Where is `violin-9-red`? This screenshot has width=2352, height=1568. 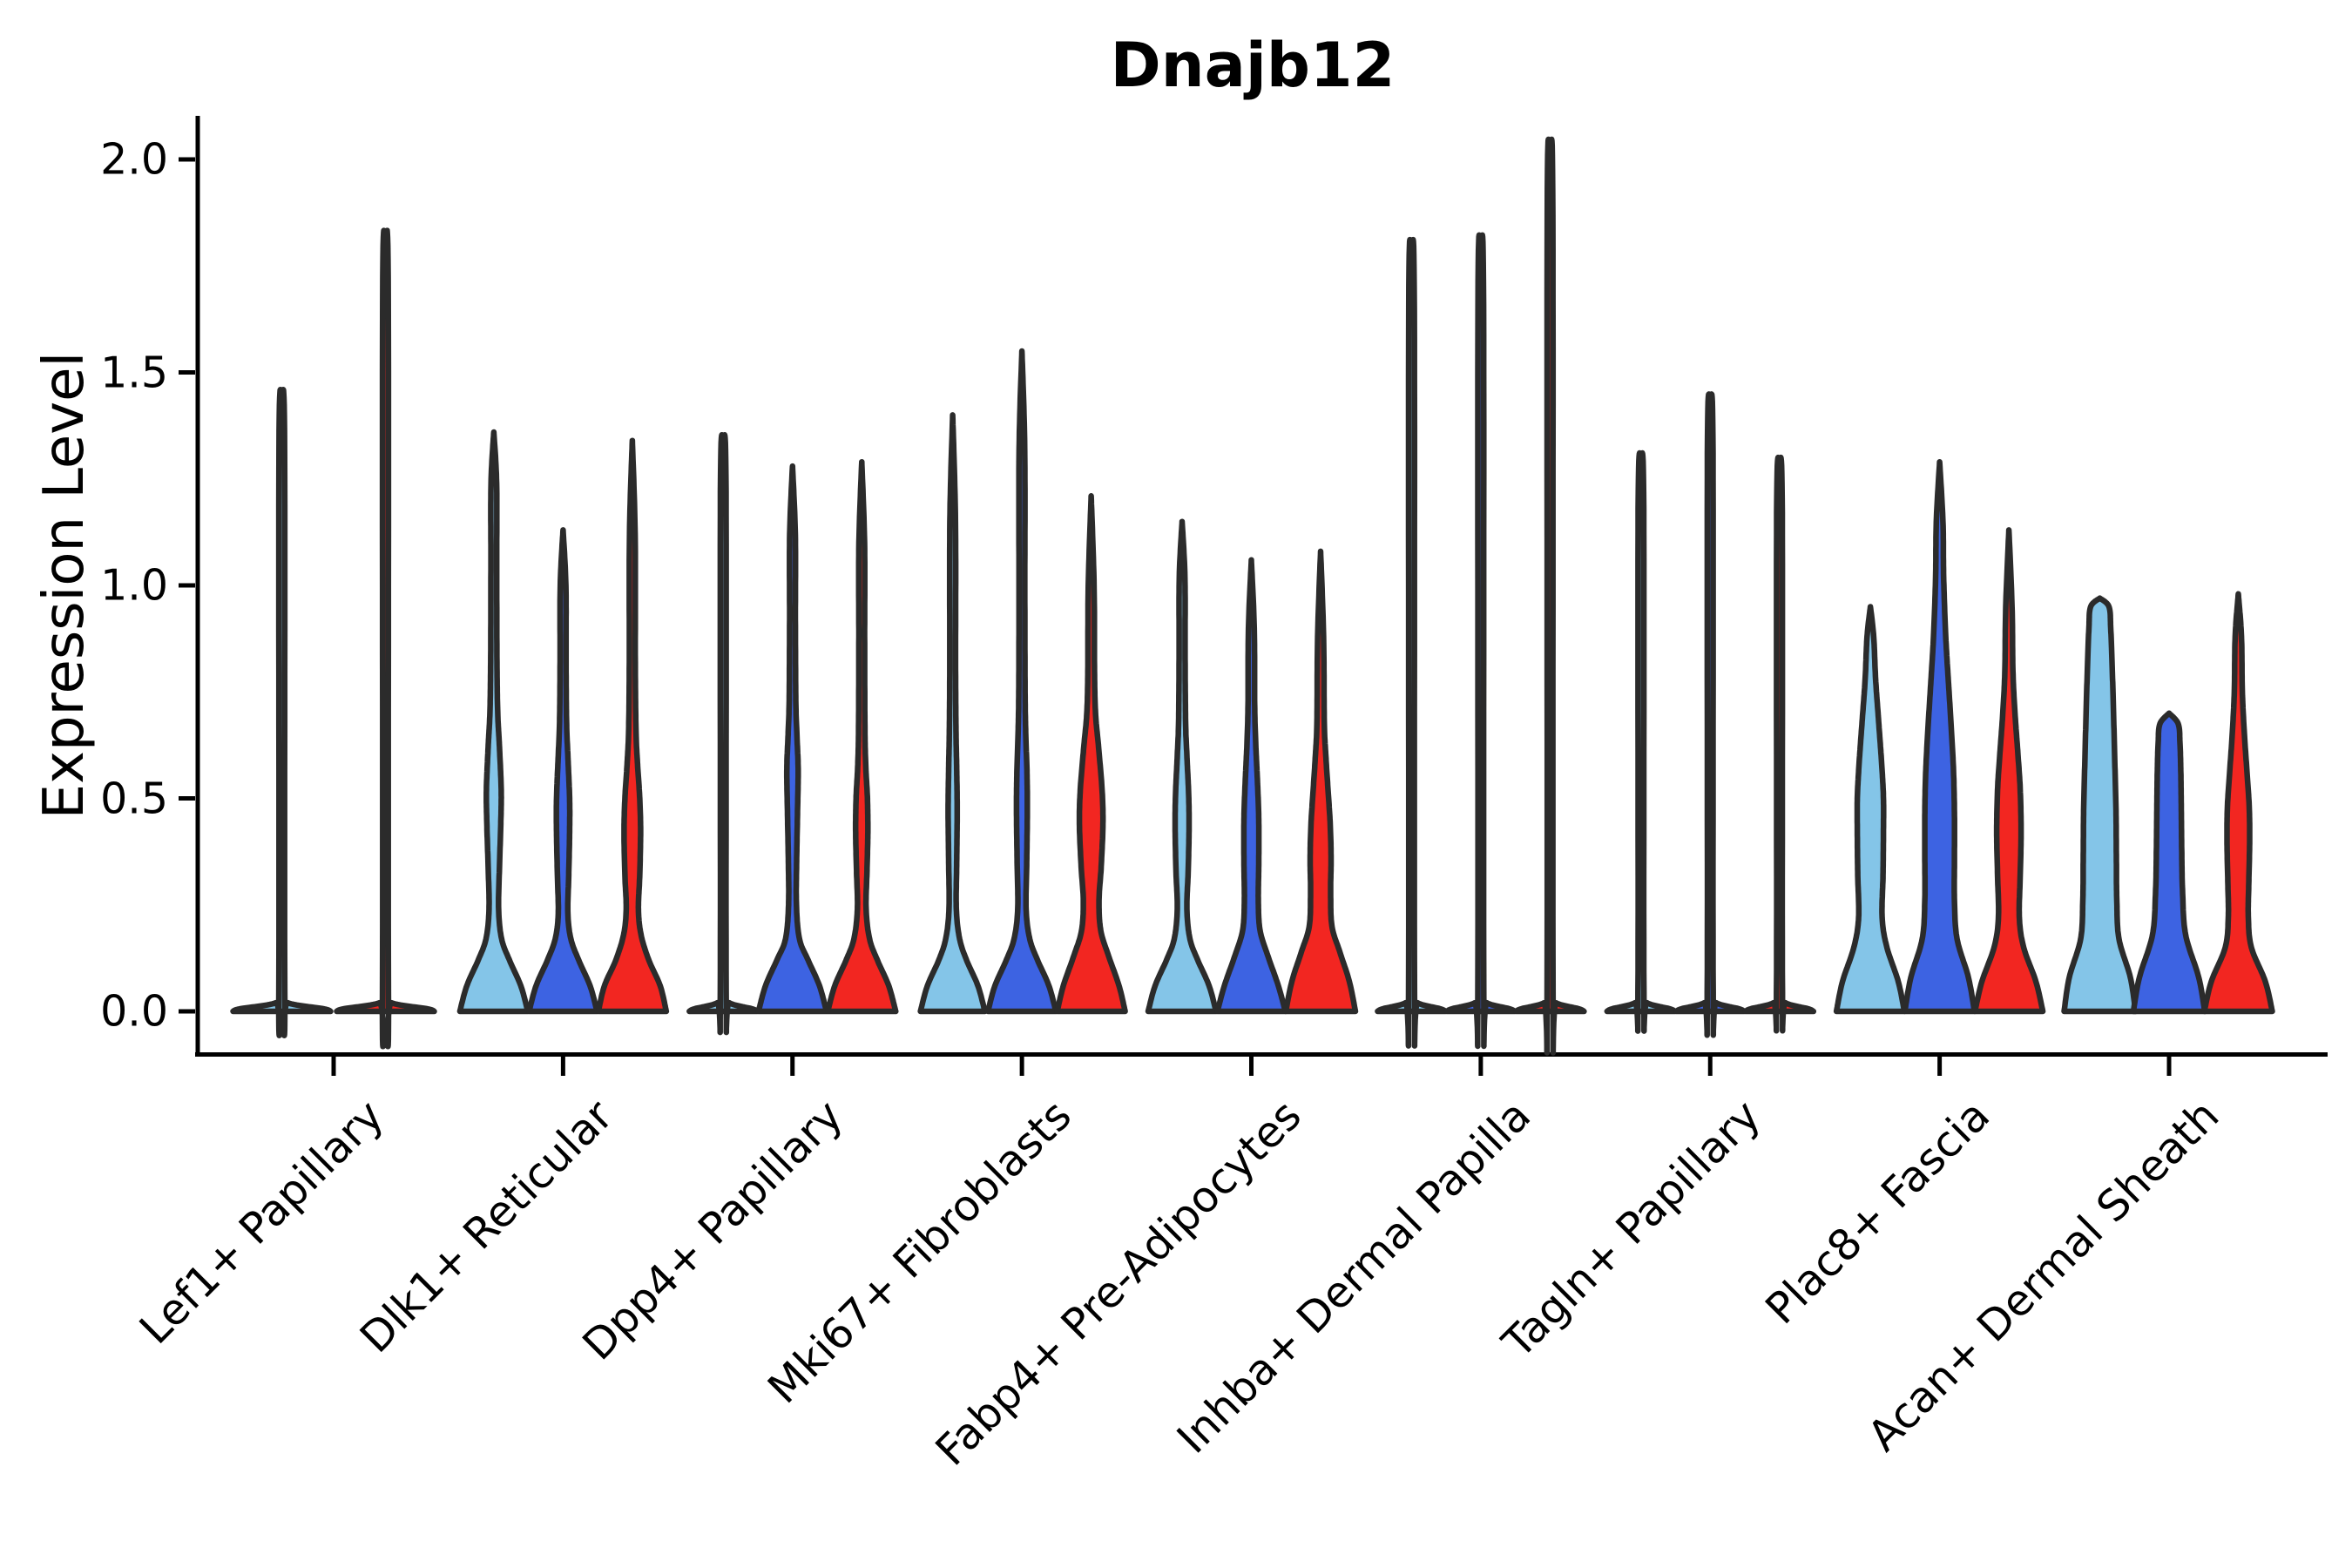
violin-9-red is located at coordinates (2238, 803).